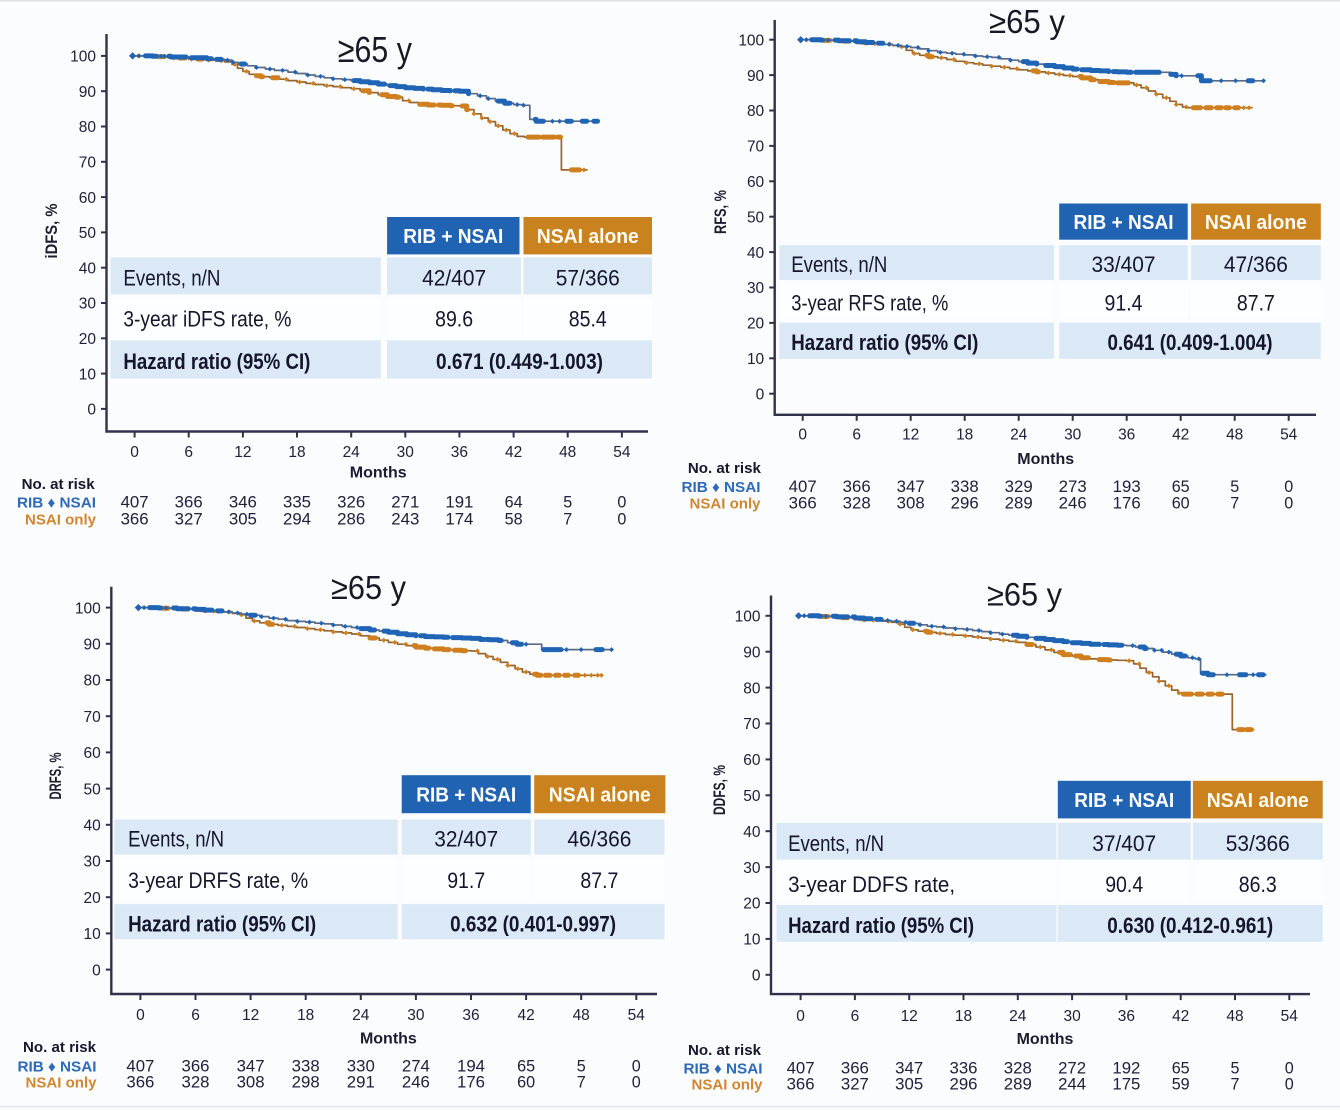 The height and width of the screenshot is (1110, 1340). What do you see at coordinates (306, 1083) in the screenshot?
I see `svg-text: 298` at bounding box center [306, 1083].